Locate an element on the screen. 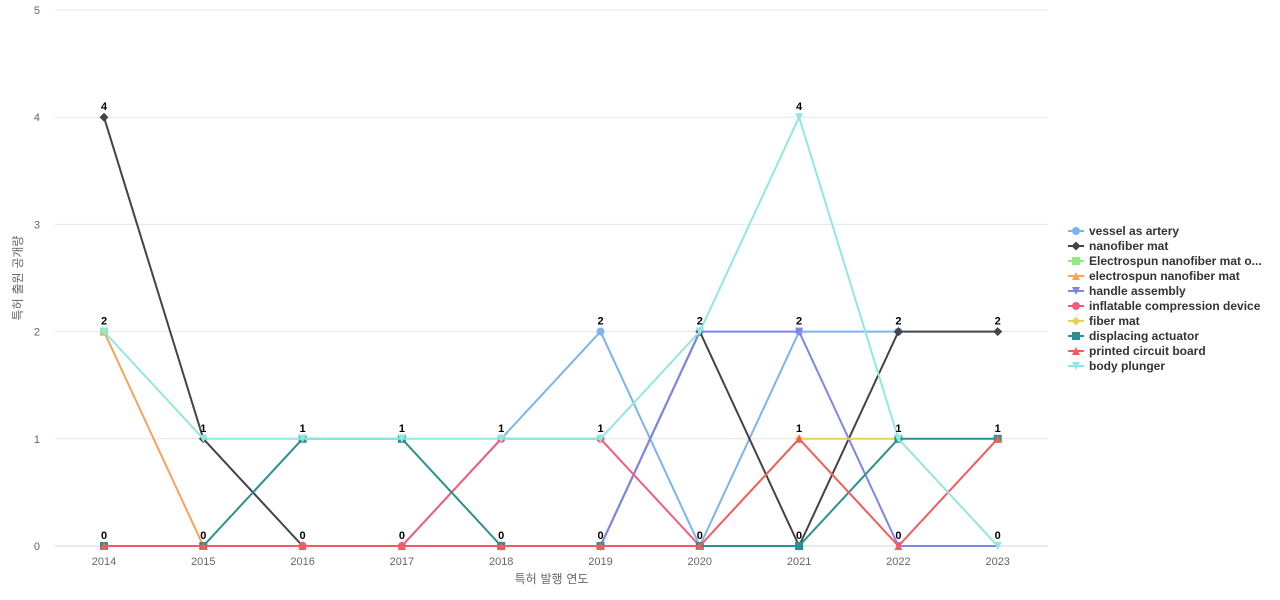  legend-label: electrospun nanofiber mat is located at coordinates (1164, 276).